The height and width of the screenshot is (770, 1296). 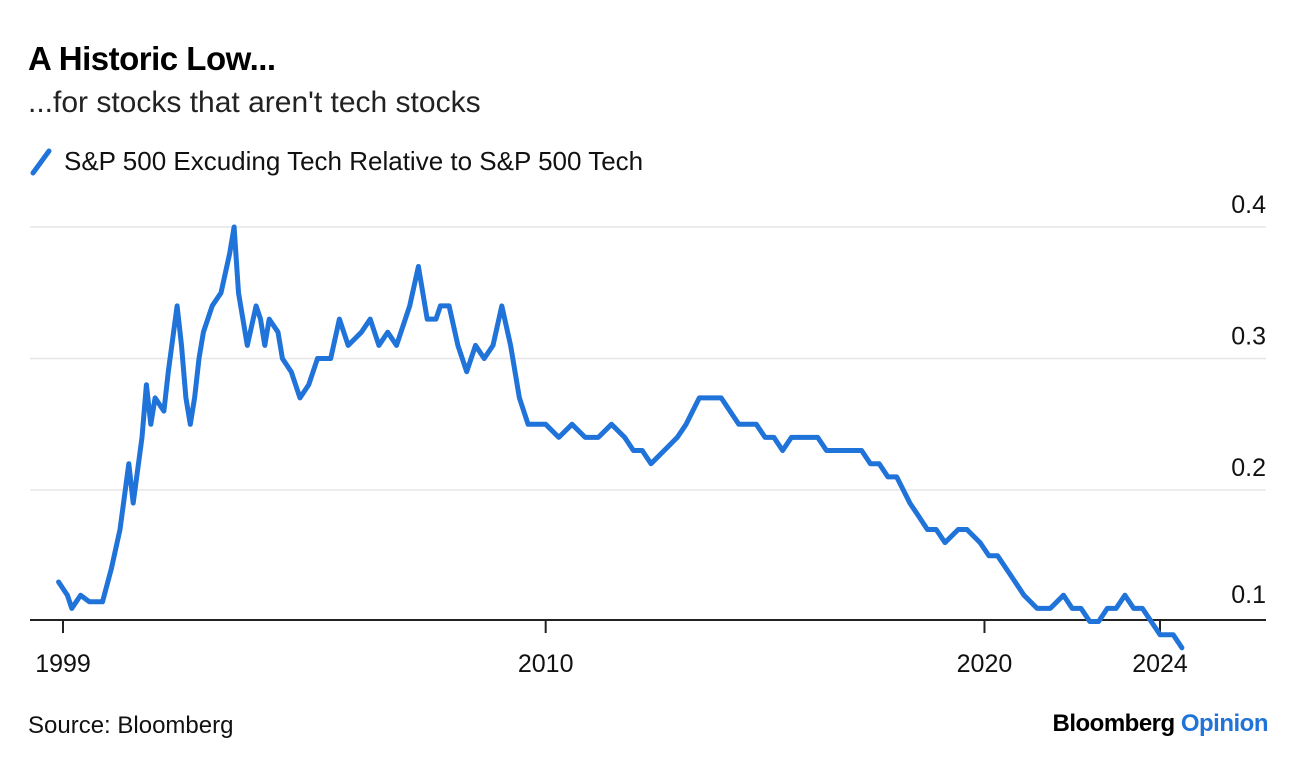 I want to click on brand-name: Bloomberg, so click(x=1114, y=723).